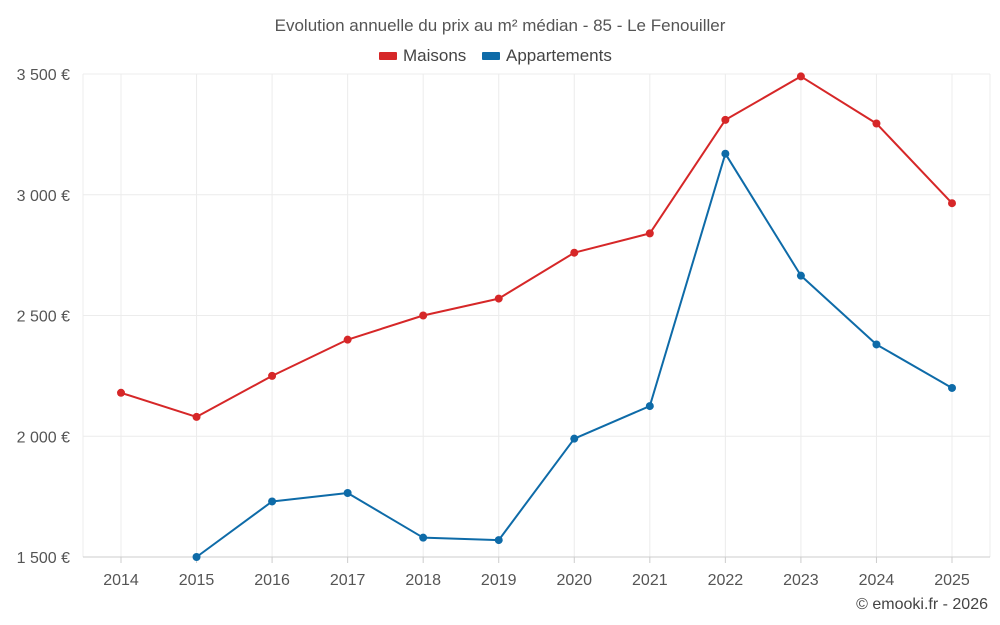  I want to click on data-point-appartements-2017, so click(347, 493).